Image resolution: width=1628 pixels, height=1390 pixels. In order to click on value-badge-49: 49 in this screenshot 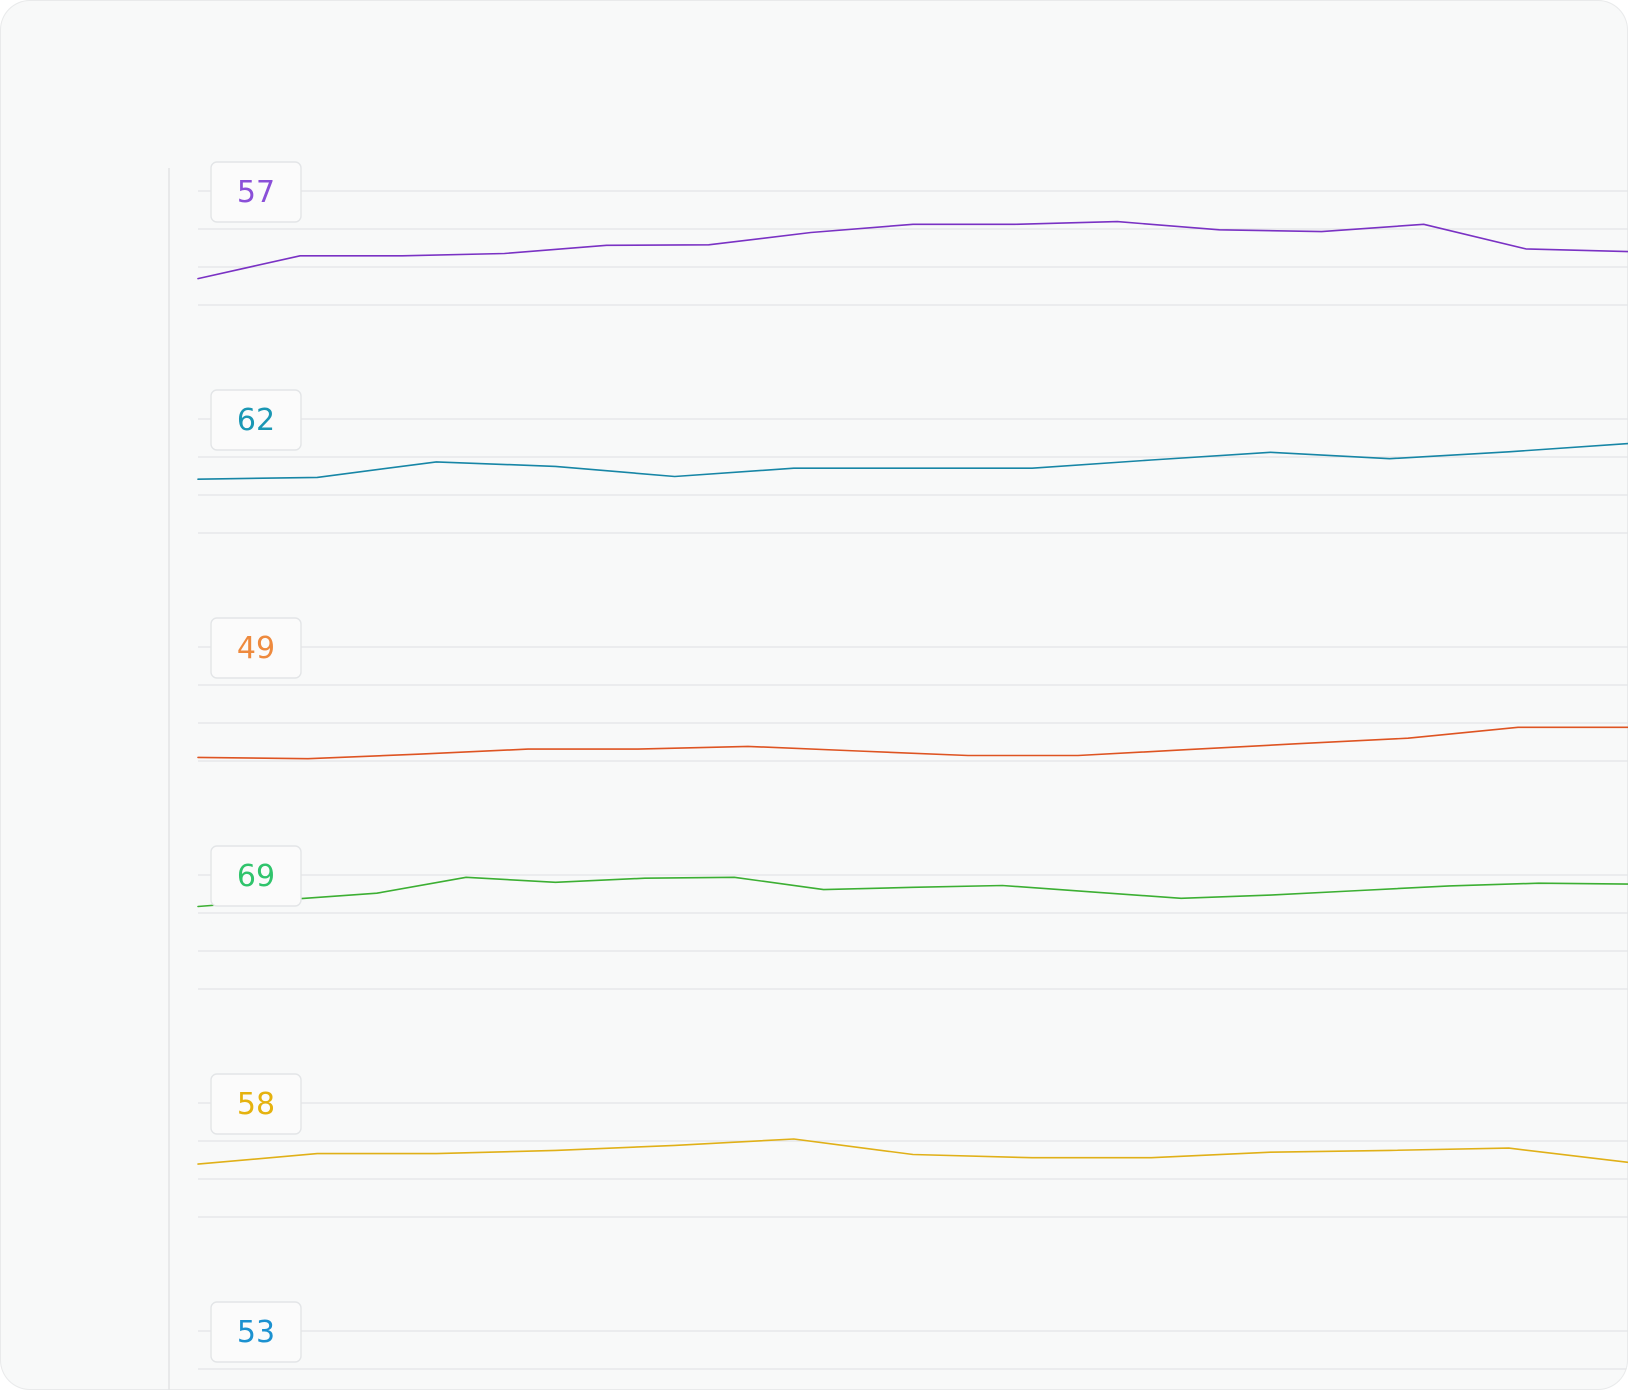, I will do `click(256, 648)`.